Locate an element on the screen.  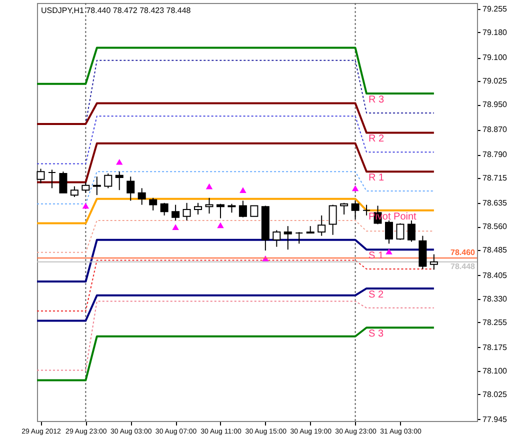
y-tick-label: 77.945 is located at coordinates (495, 419).